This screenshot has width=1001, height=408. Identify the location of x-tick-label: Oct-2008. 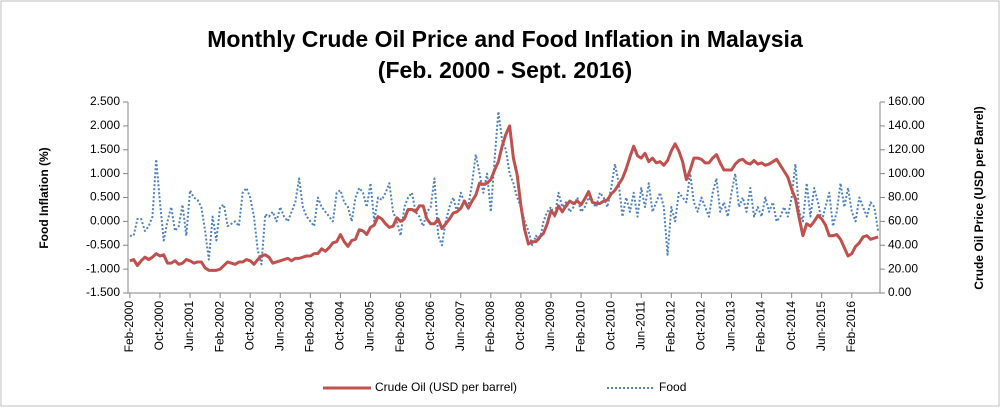
(520, 326).